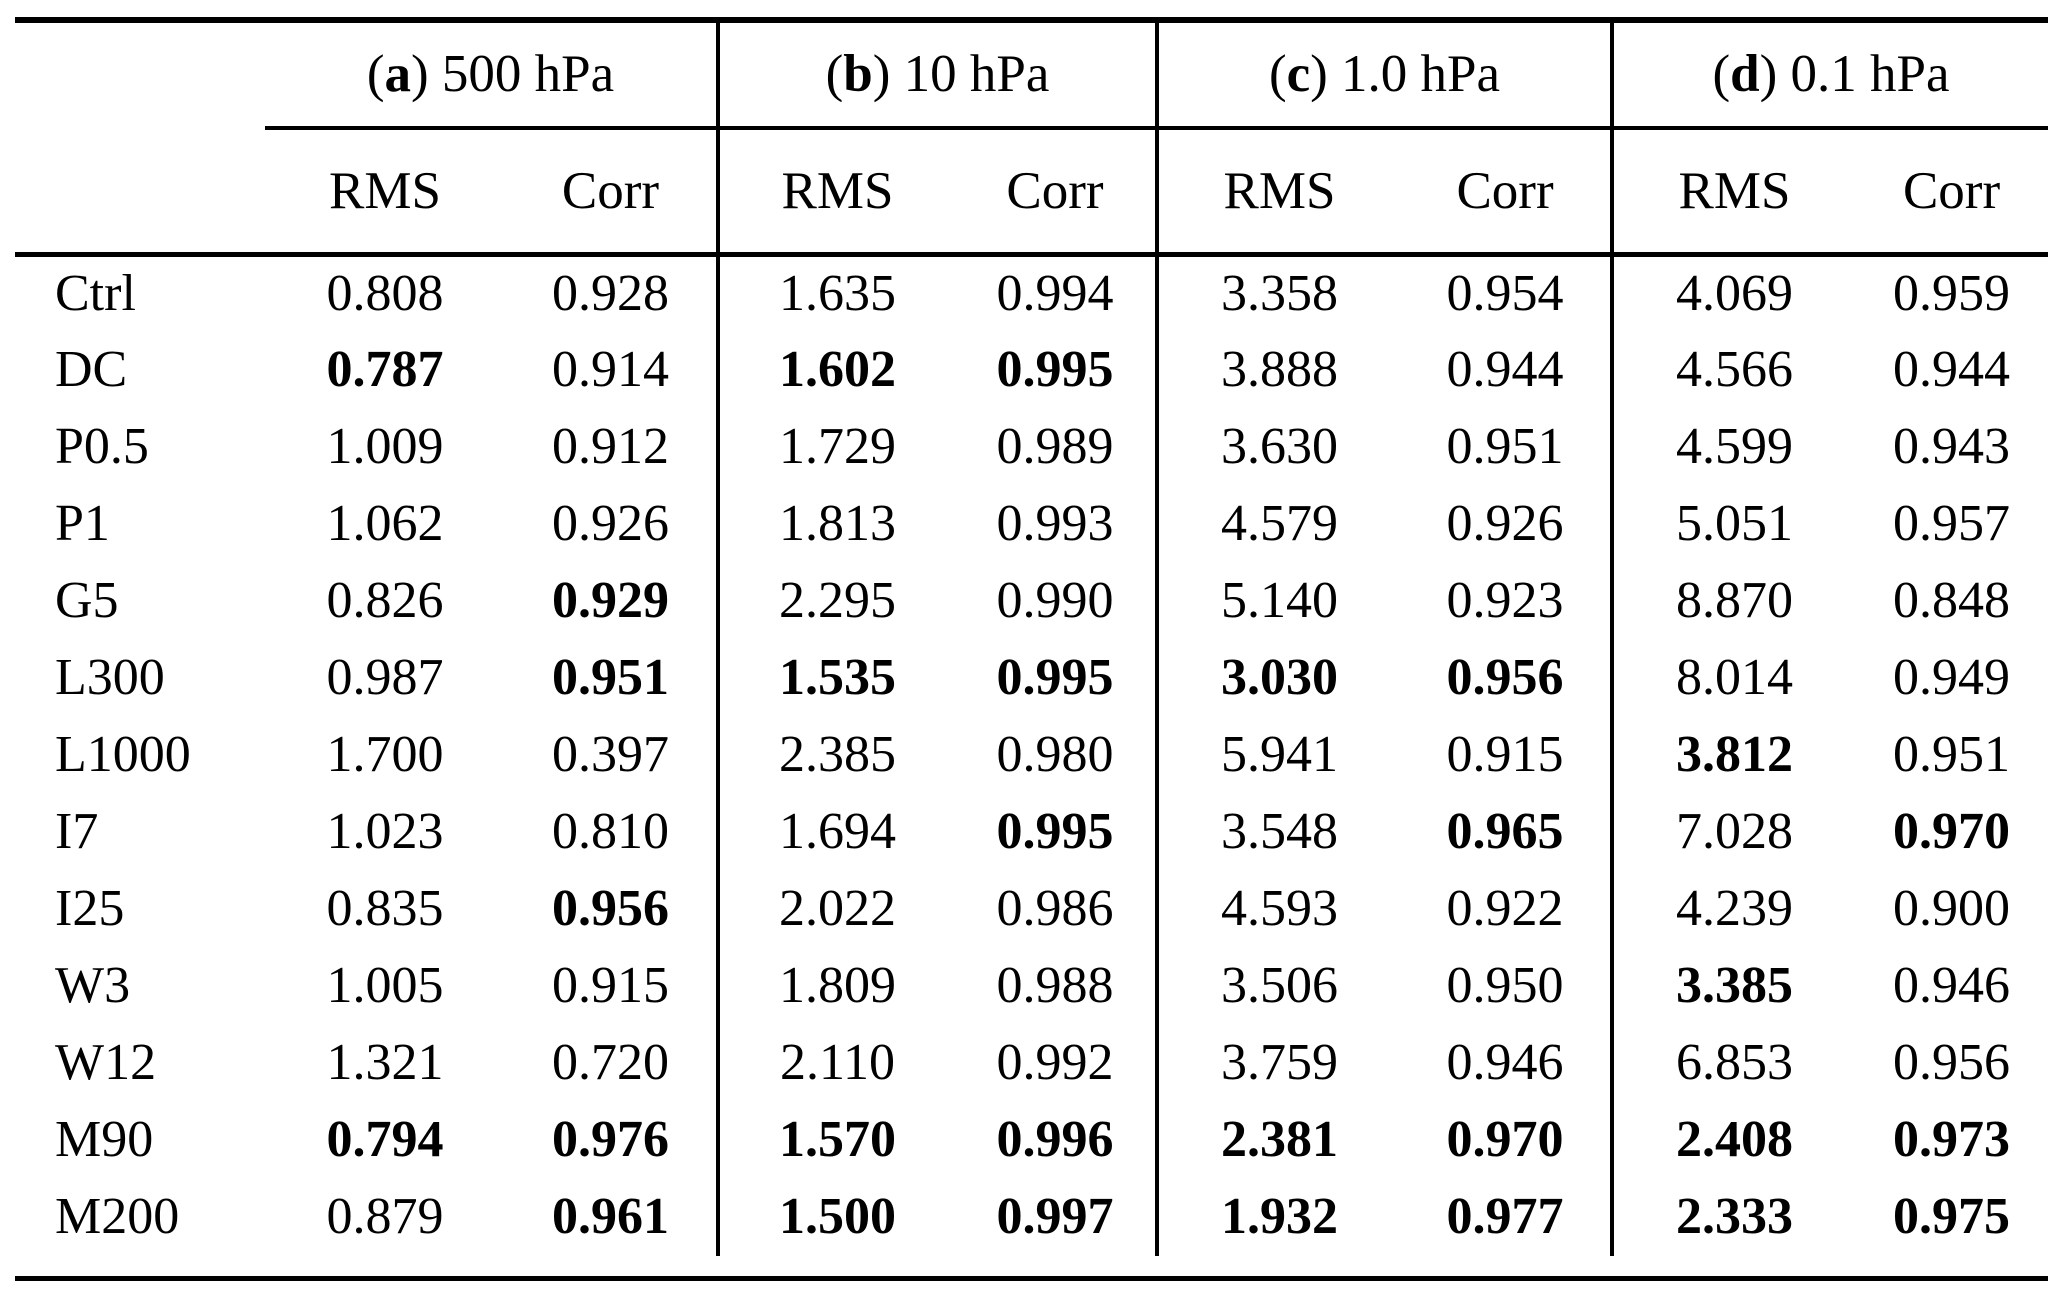 This screenshot has height=1315, width=2067. Describe the element at coordinates (1278, 832) in the screenshot. I see `rms-value: 3.548` at that location.